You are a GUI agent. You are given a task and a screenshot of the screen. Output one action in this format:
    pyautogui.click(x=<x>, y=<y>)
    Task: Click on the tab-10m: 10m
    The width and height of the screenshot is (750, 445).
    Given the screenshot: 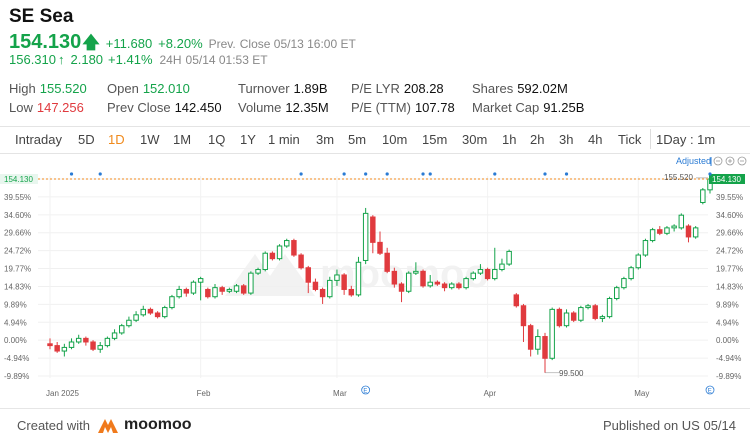 What is the action you would take?
    pyautogui.click(x=395, y=139)
    